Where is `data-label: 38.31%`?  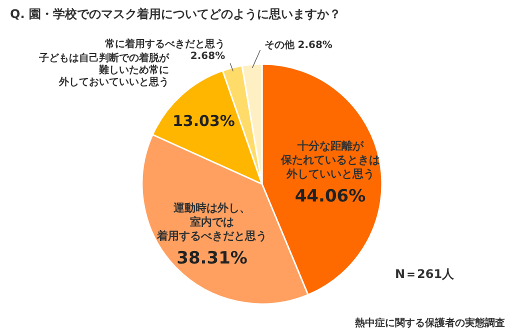 data-label: 38.31% is located at coordinates (212, 258).